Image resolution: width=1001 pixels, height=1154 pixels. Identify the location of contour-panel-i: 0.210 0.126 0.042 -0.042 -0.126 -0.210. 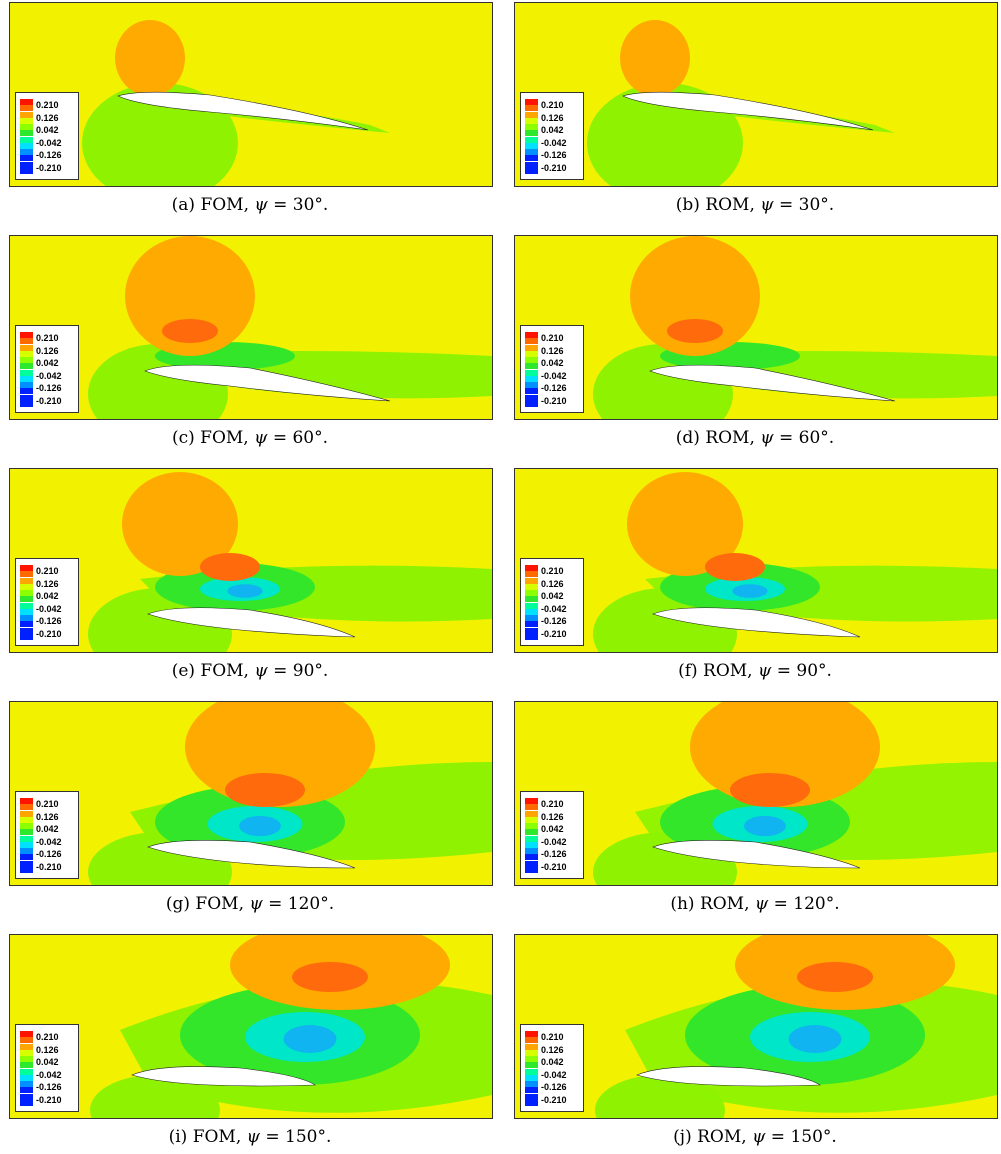
(251, 1026).